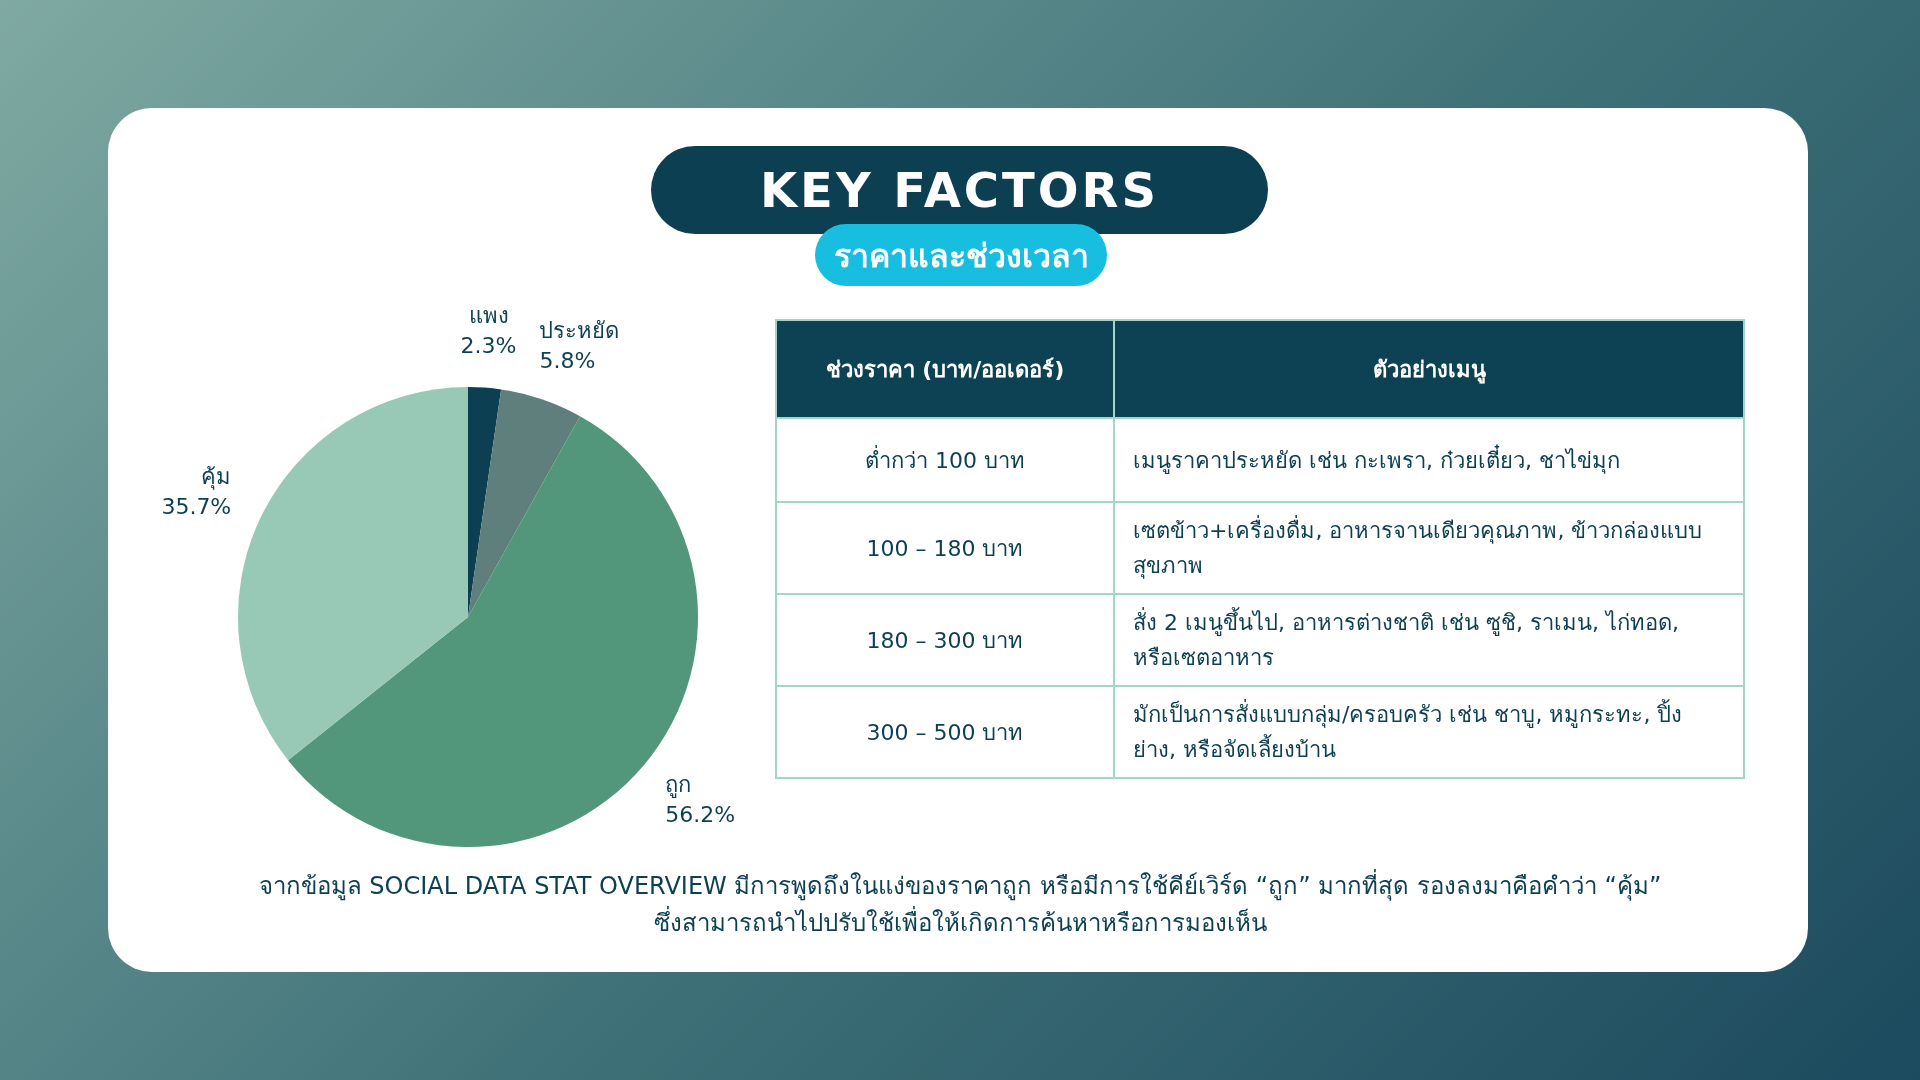 The image size is (1920, 1080). Describe the element at coordinates (678, 785) in the screenshot. I see `slice-label: ถูก` at that location.